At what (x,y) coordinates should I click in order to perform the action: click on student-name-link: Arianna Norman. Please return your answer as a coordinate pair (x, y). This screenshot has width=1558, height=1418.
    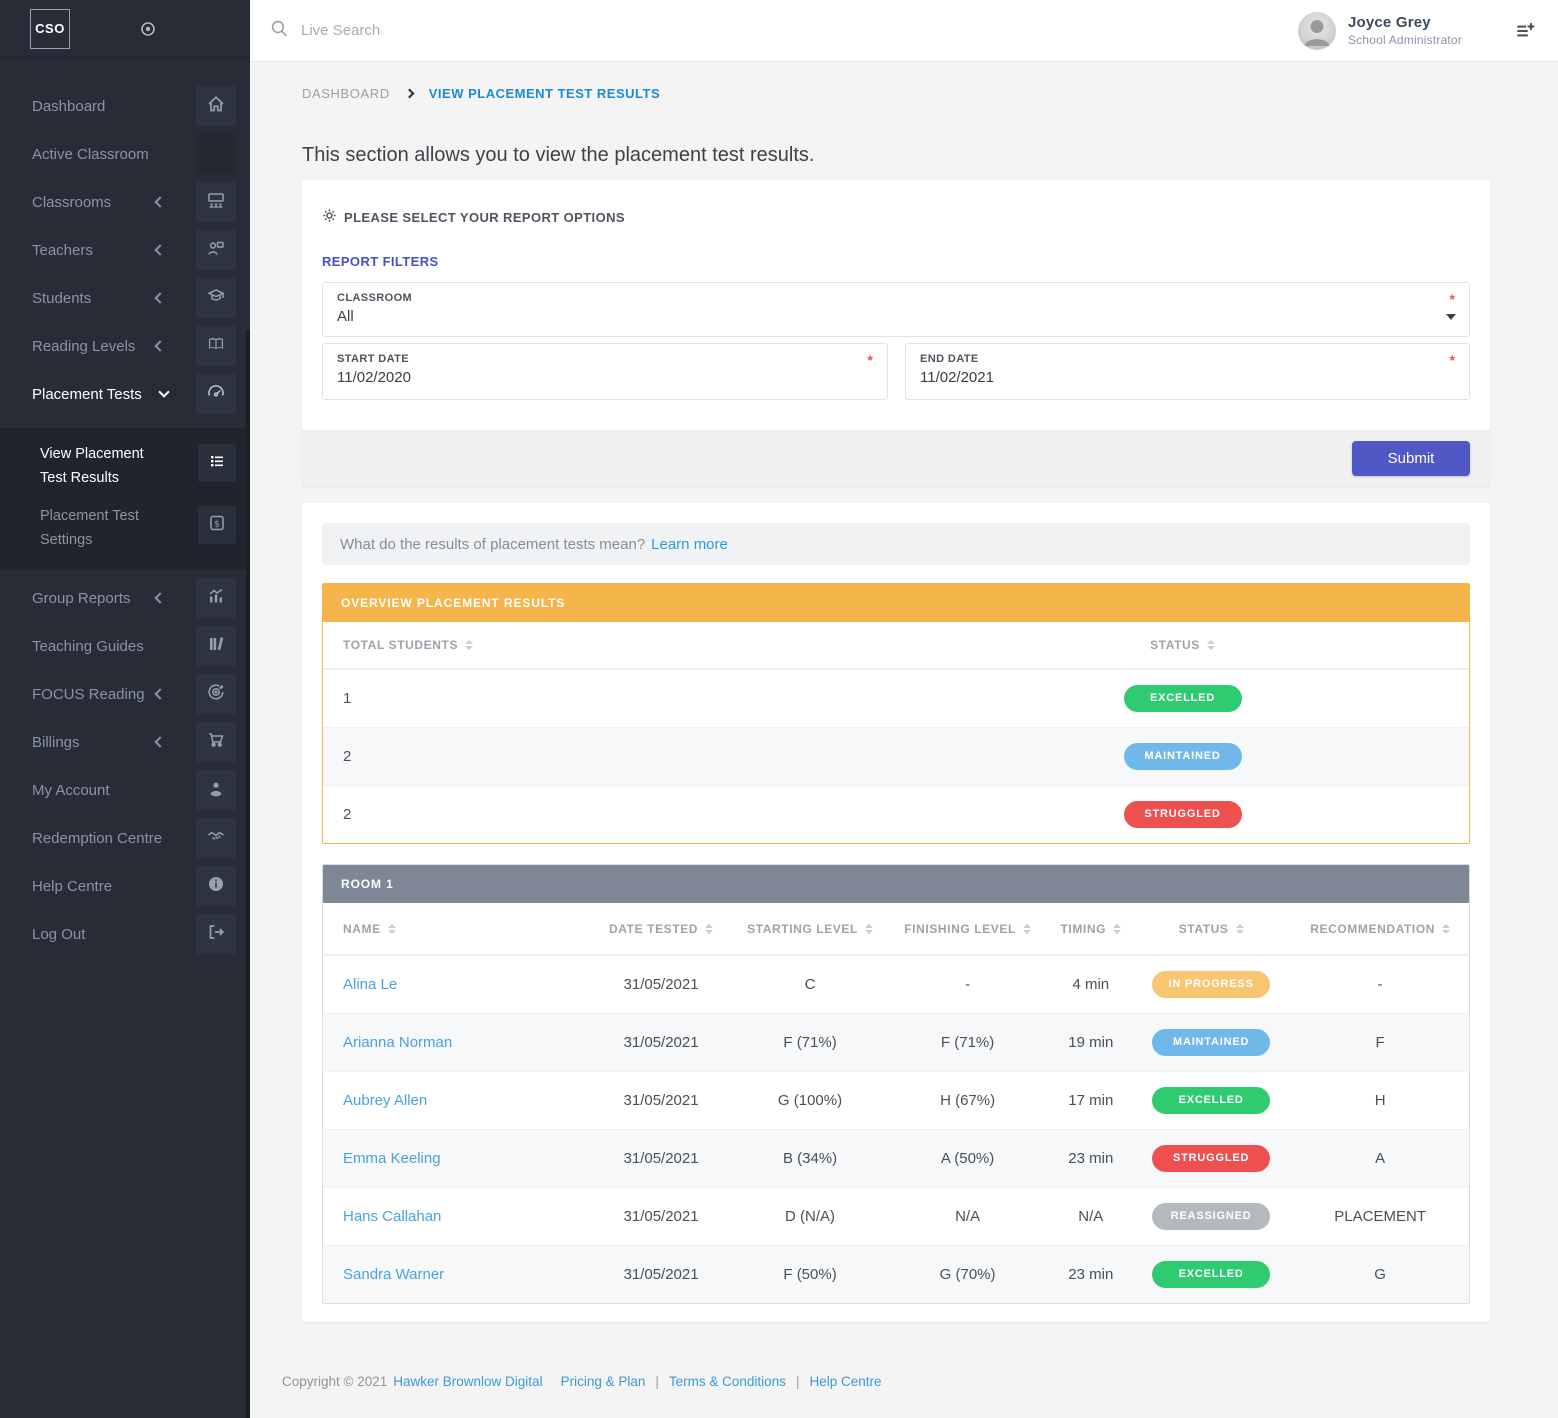
    Looking at the image, I should click on (398, 1042).